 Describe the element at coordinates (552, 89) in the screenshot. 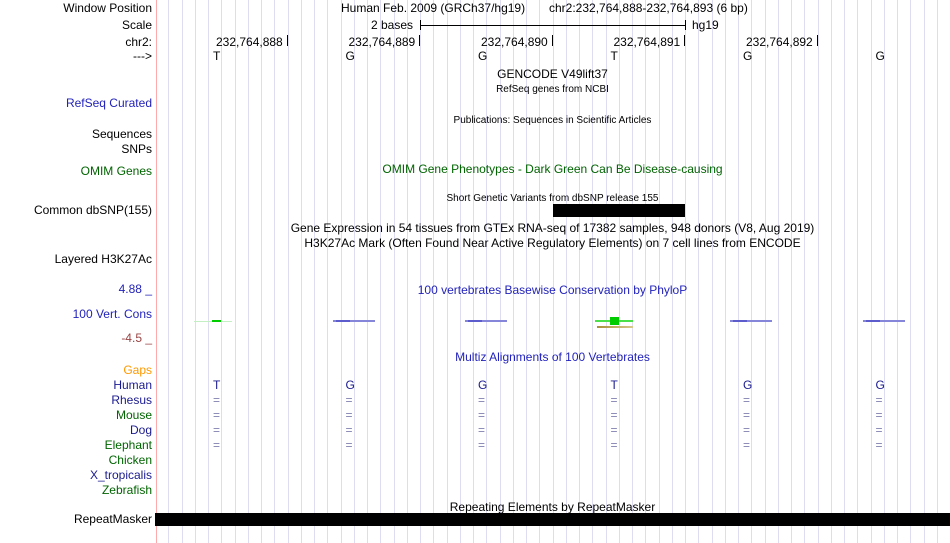

I see `track-title-refseq-genes: RefSeq genes from NCBI` at that location.